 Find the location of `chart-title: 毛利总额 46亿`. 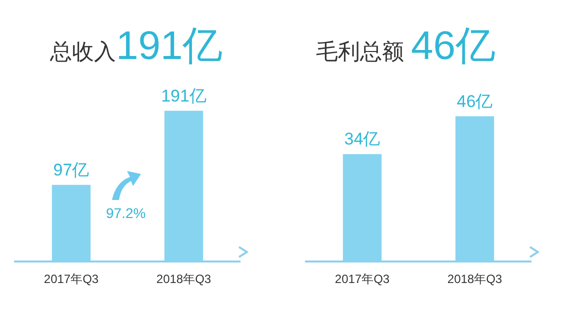

chart-title: 毛利总额 46亿 is located at coordinates (406, 46).